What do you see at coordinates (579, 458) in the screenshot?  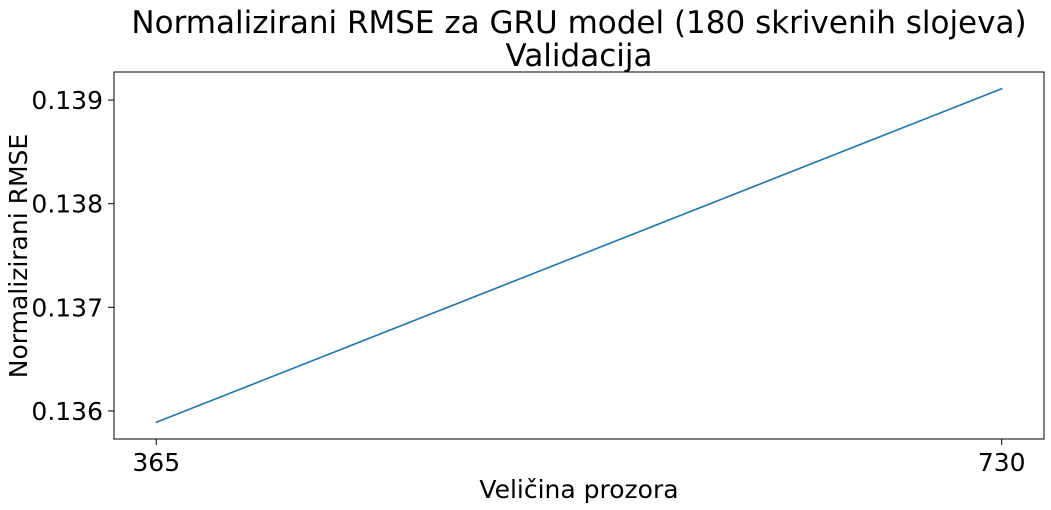 I see `x-axis-ticks: 365 730` at bounding box center [579, 458].